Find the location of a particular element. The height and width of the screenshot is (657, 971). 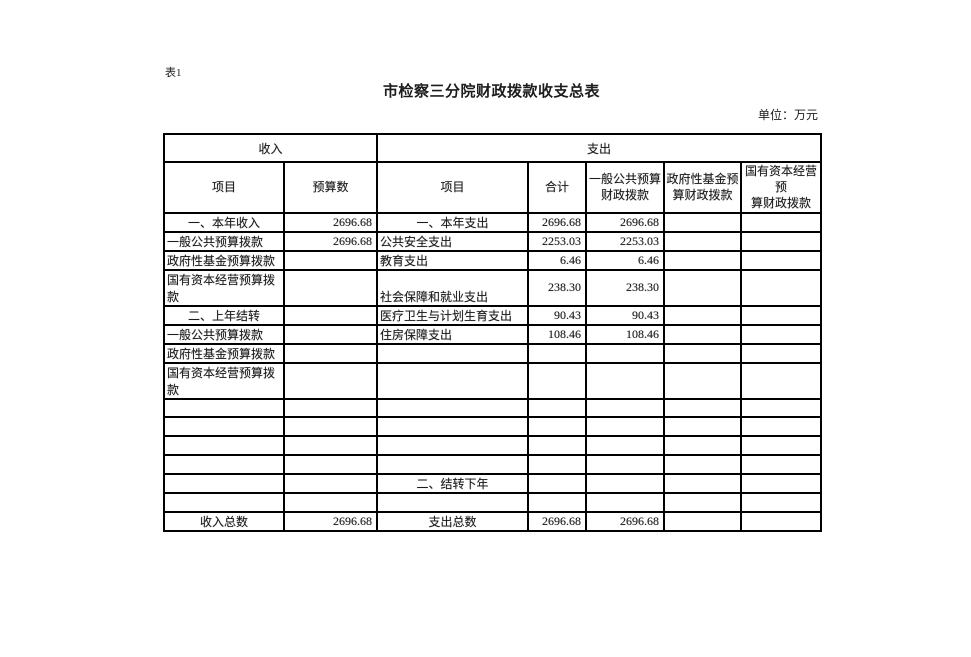

col-header-exp-state-capital: 国有资本经营预 算财政拨款 is located at coordinates (781, 187).